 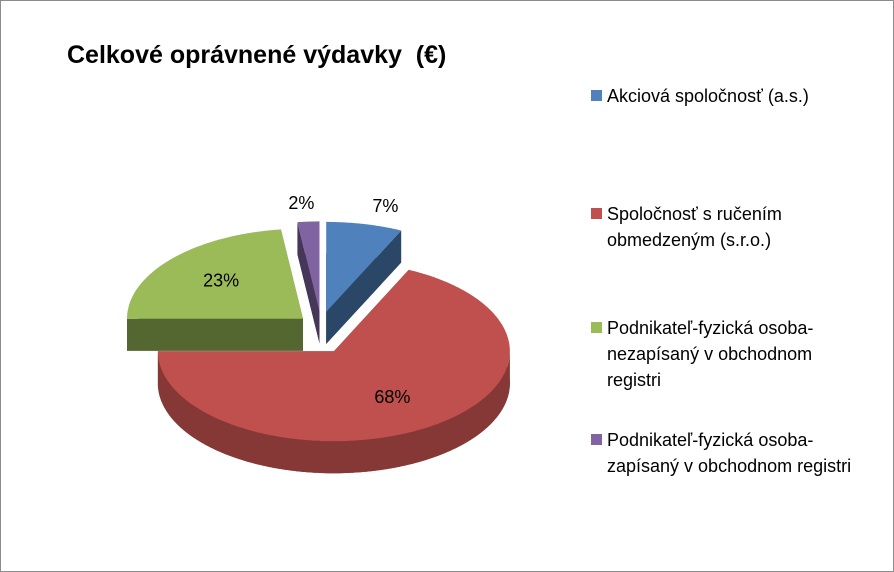 I want to click on legend-label: Akciová spoločnosť (a.s.), so click(x=708, y=96).